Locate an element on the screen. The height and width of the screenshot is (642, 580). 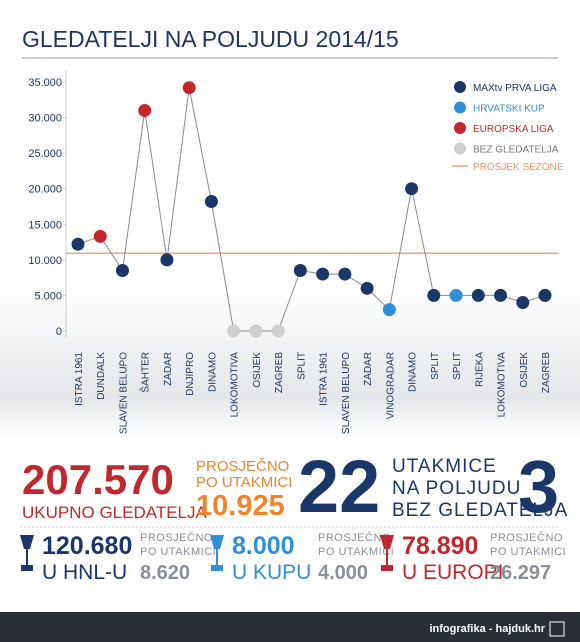
legend-label: EUROPSKA LIGA is located at coordinates (513, 129).